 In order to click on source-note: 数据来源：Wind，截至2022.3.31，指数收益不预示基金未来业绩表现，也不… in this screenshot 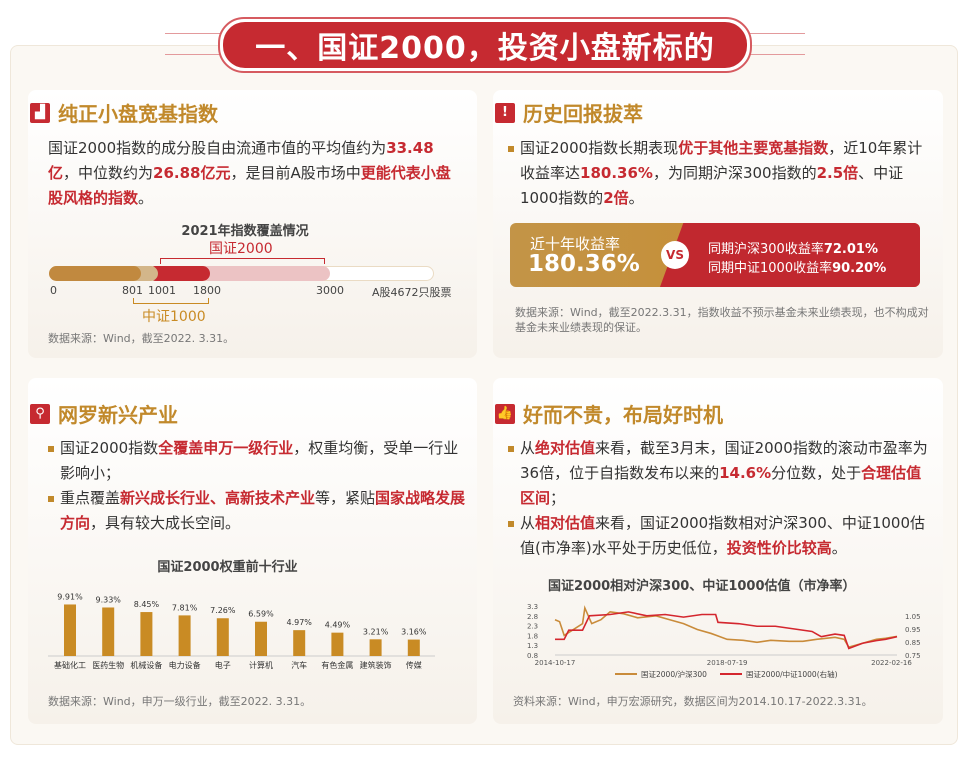, I will do `click(722, 320)`.